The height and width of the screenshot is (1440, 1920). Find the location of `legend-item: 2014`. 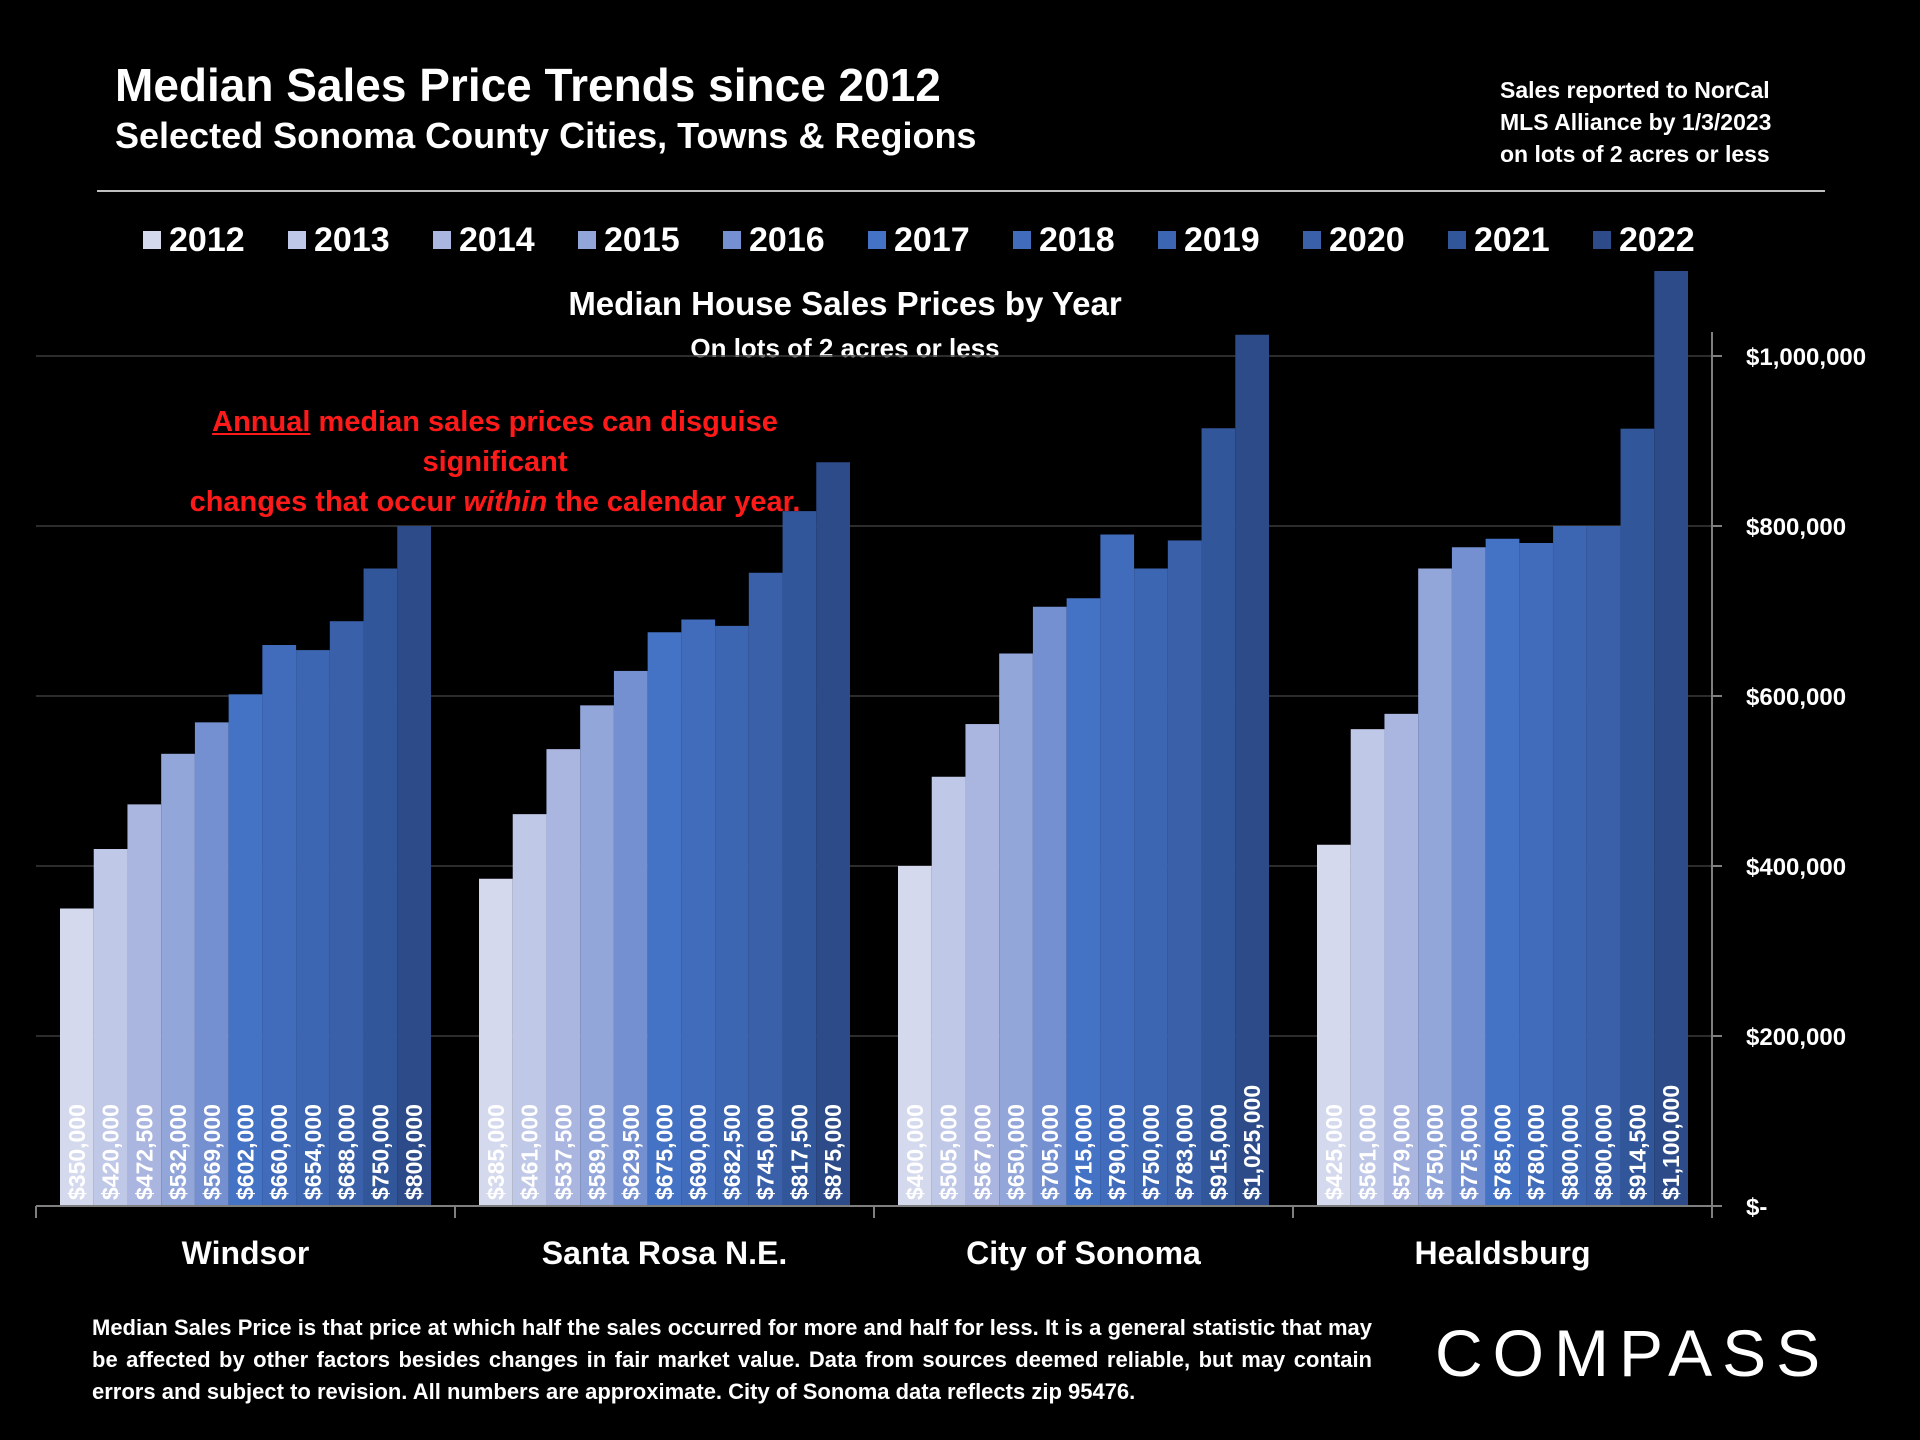

legend-item: 2014 is located at coordinates (484, 240).